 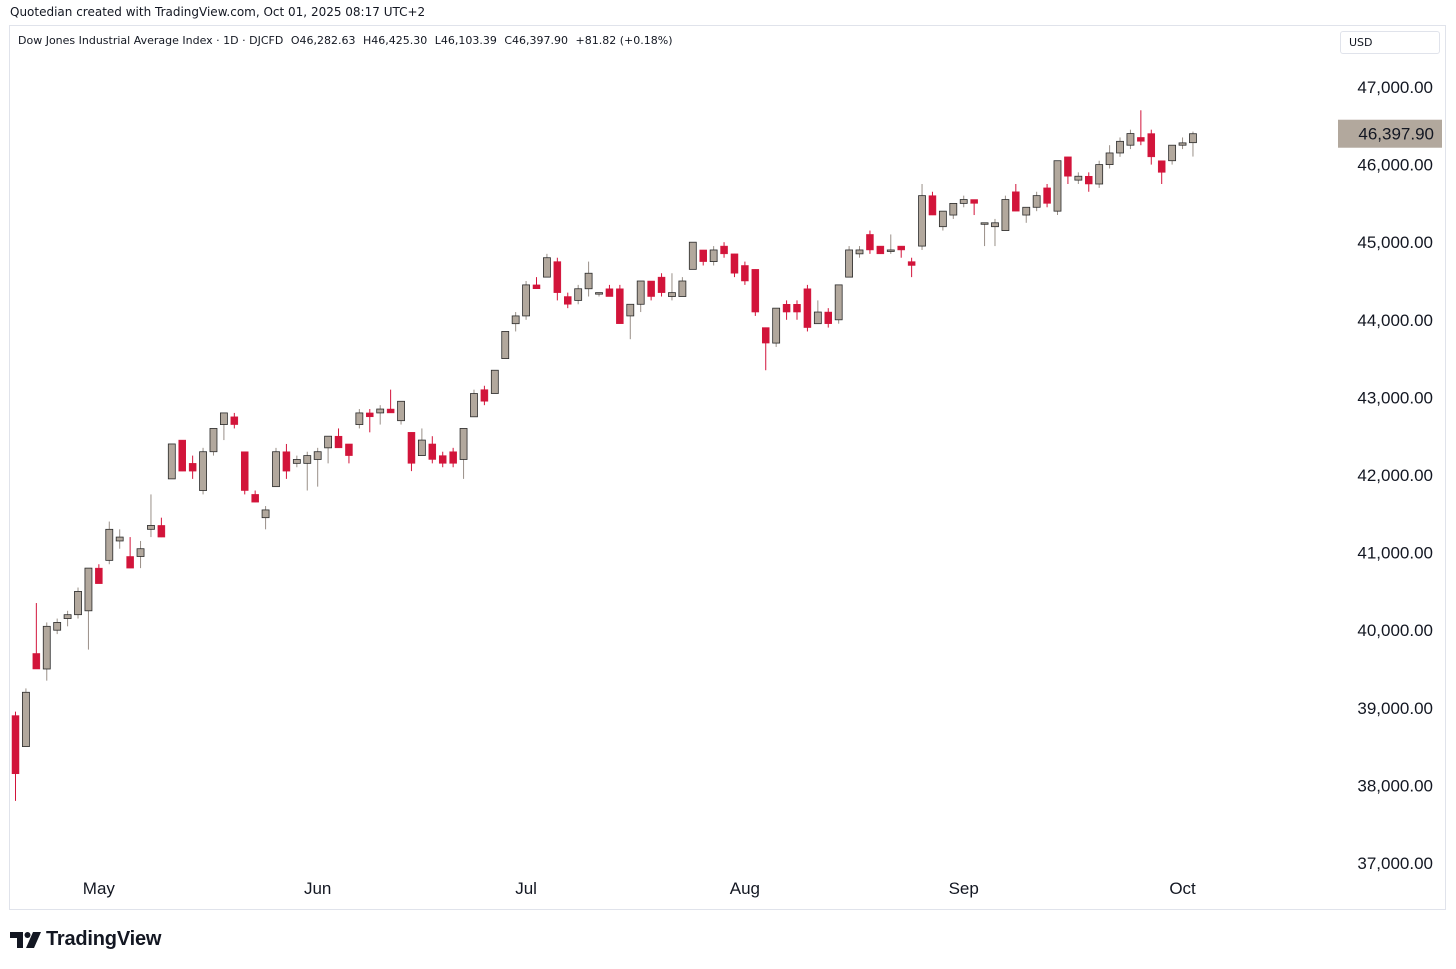 What do you see at coordinates (323, 40) in the screenshot?
I see `open-value: O46,282.63` at bounding box center [323, 40].